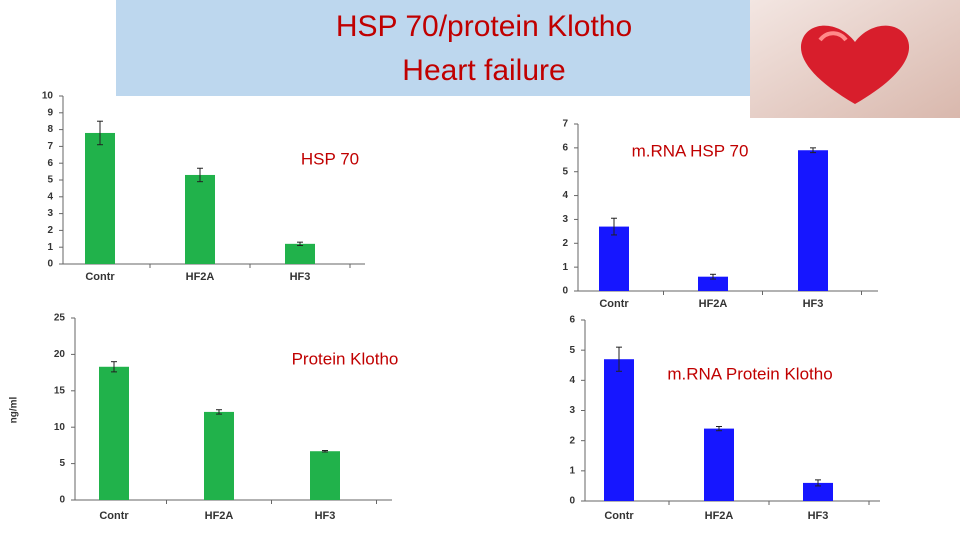  What do you see at coordinates (690, 150) in the screenshot?
I see `chart-title: m.RNA HSP 70` at bounding box center [690, 150].